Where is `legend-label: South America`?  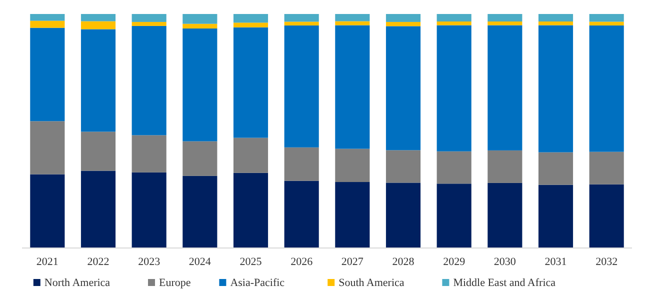 legend-label: South America is located at coordinates (371, 283).